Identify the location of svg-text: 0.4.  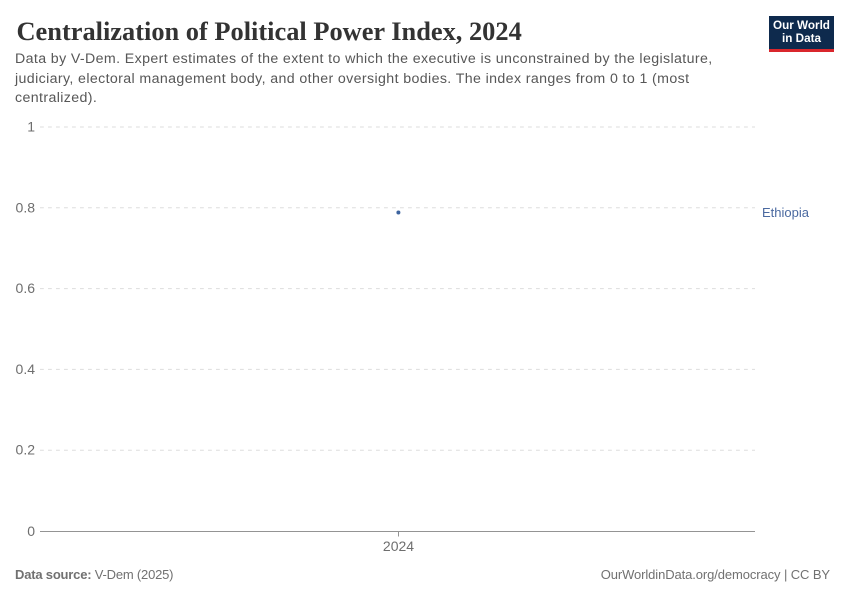
(26, 369).